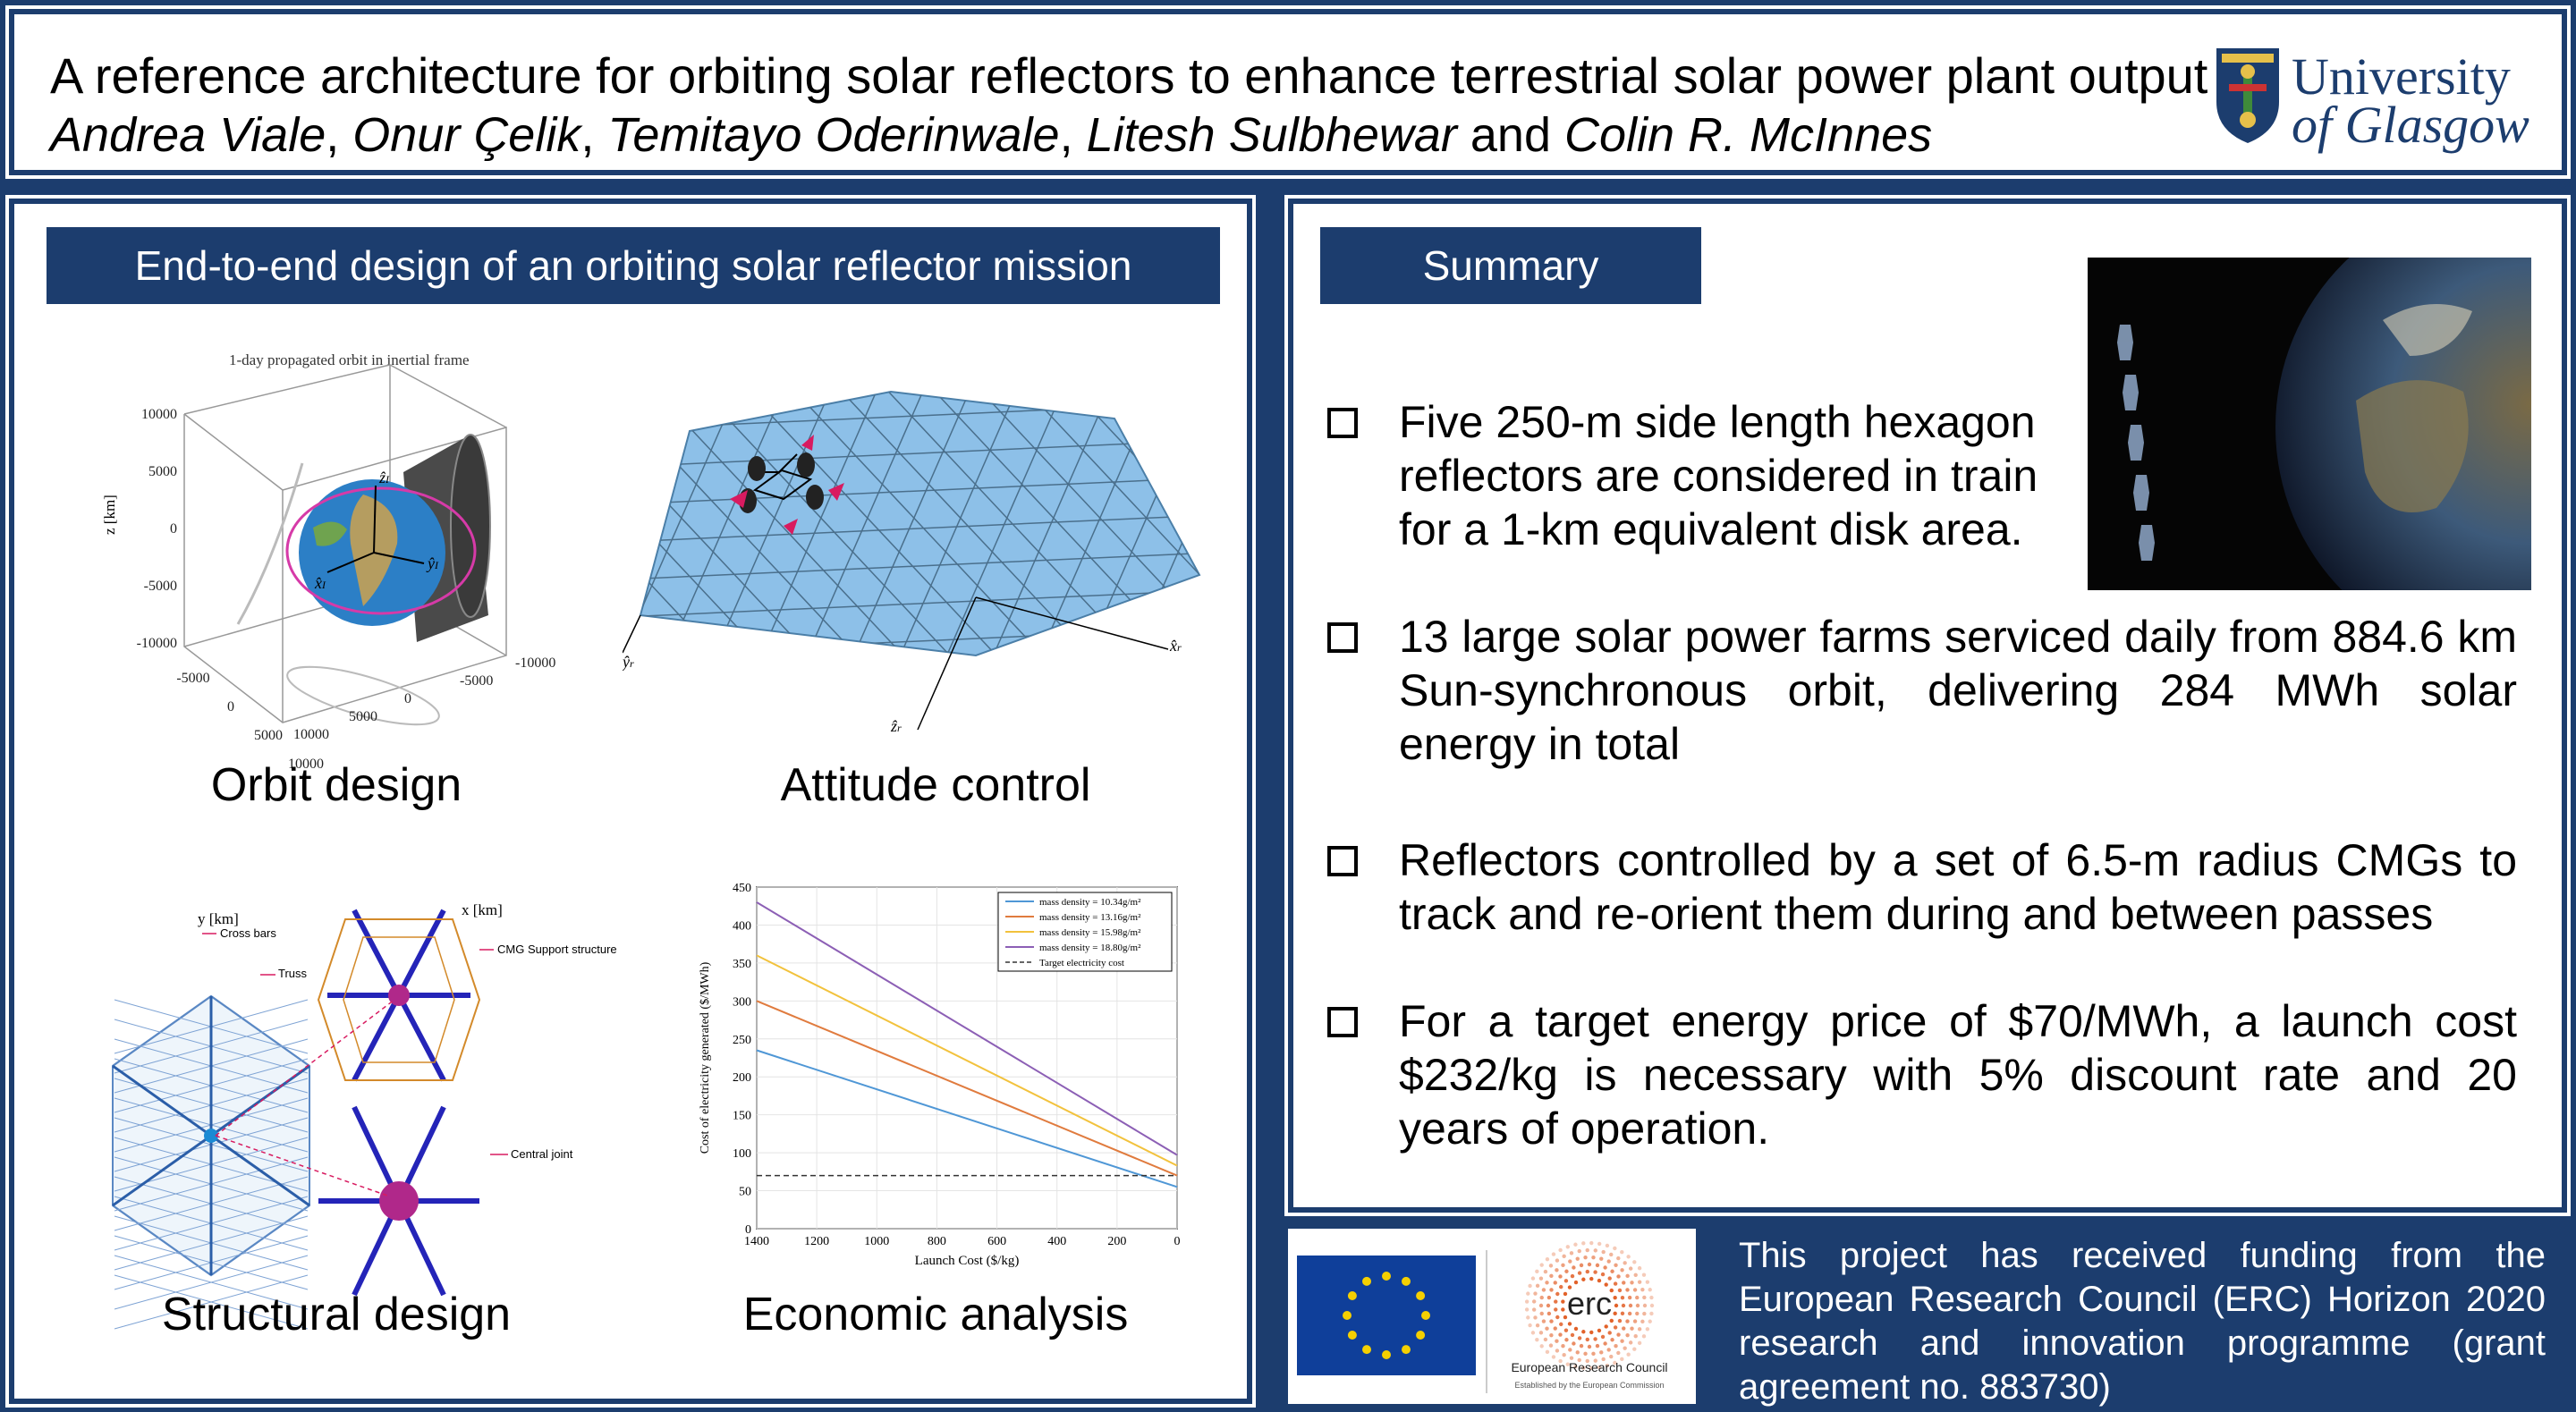  Describe the element at coordinates (876, 1241) in the screenshot. I see `chart-x-tick: 1000` at that location.